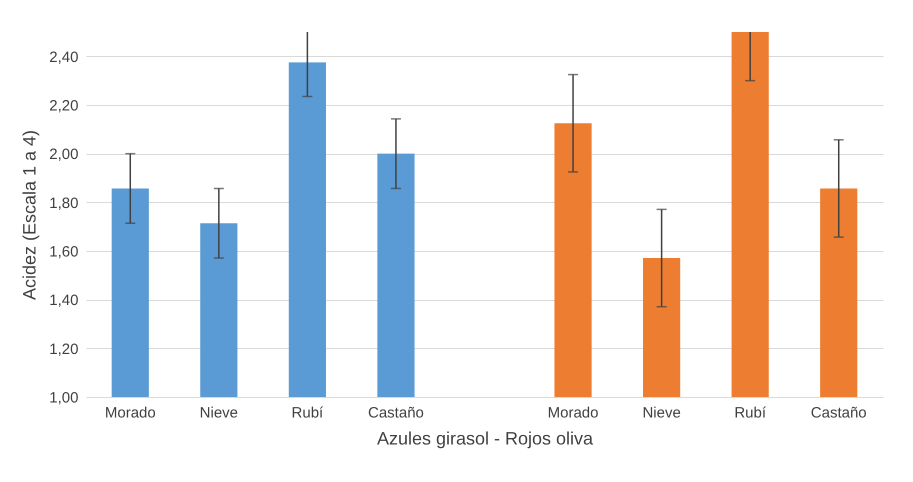 This screenshot has width=913, height=482. I want to click on y-tick-label: 1,00, so click(63, 398).